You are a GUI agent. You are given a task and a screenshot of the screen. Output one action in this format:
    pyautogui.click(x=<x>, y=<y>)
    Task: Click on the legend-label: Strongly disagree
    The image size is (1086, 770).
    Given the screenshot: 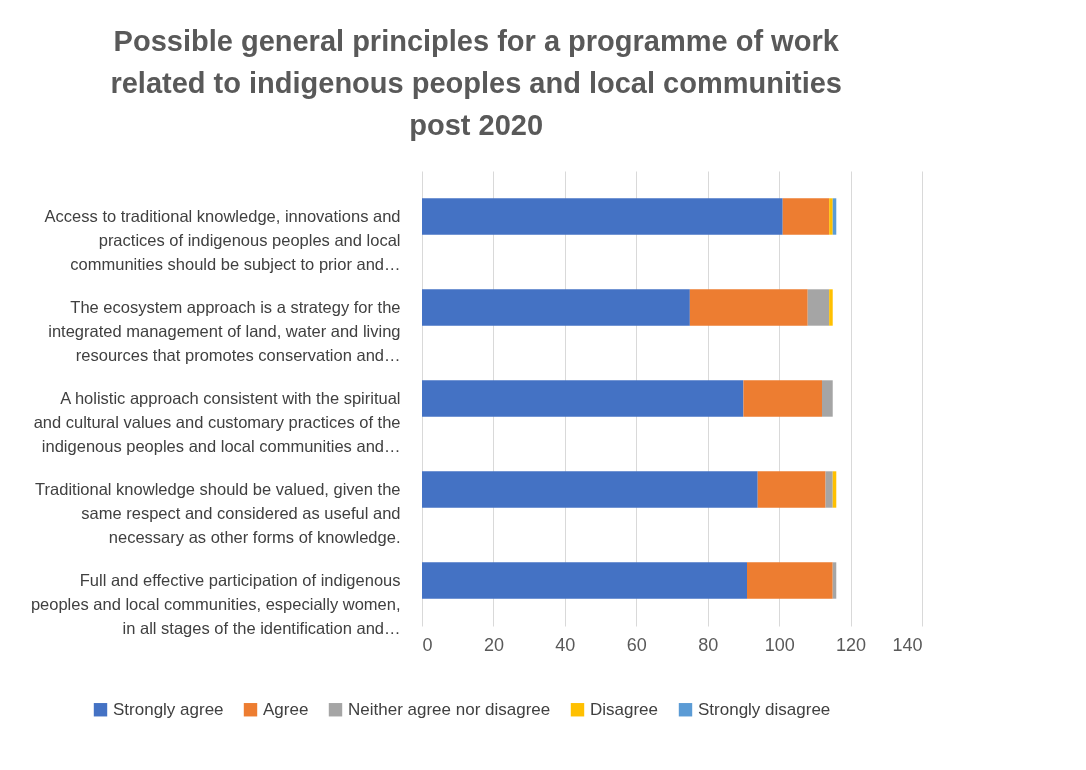 What is the action you would take?
    pyautogui.click(x=764, y=709)
    